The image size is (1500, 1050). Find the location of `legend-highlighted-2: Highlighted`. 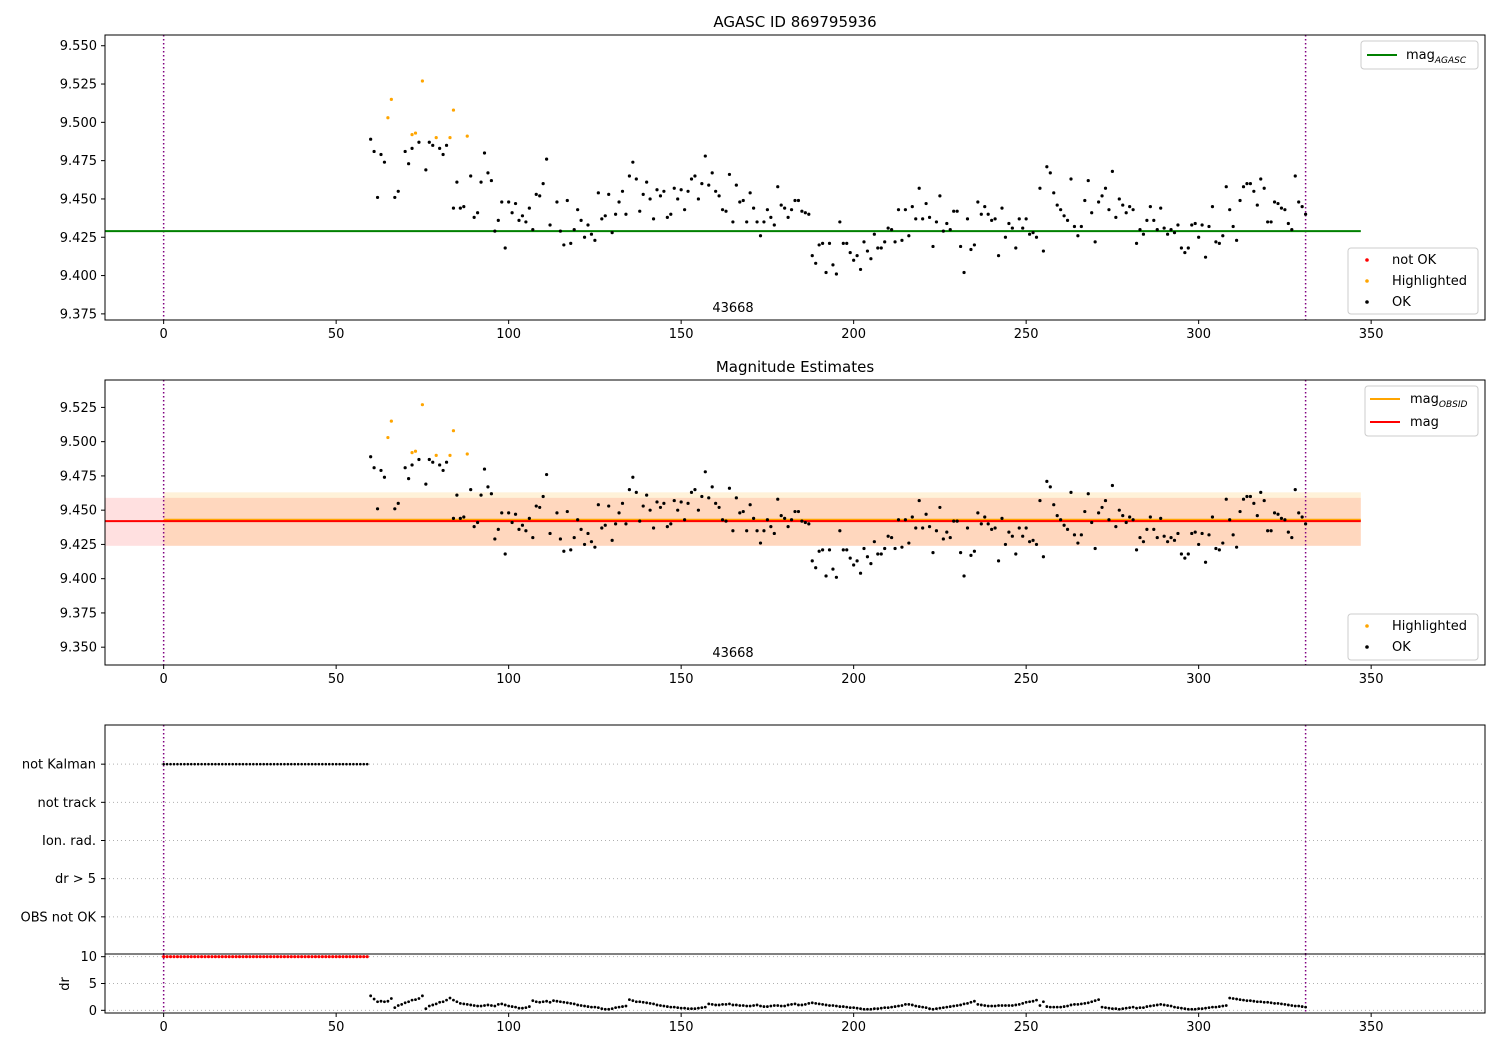

legend-highlighted-2: Highlighted is located at coordinates (1429, 626).